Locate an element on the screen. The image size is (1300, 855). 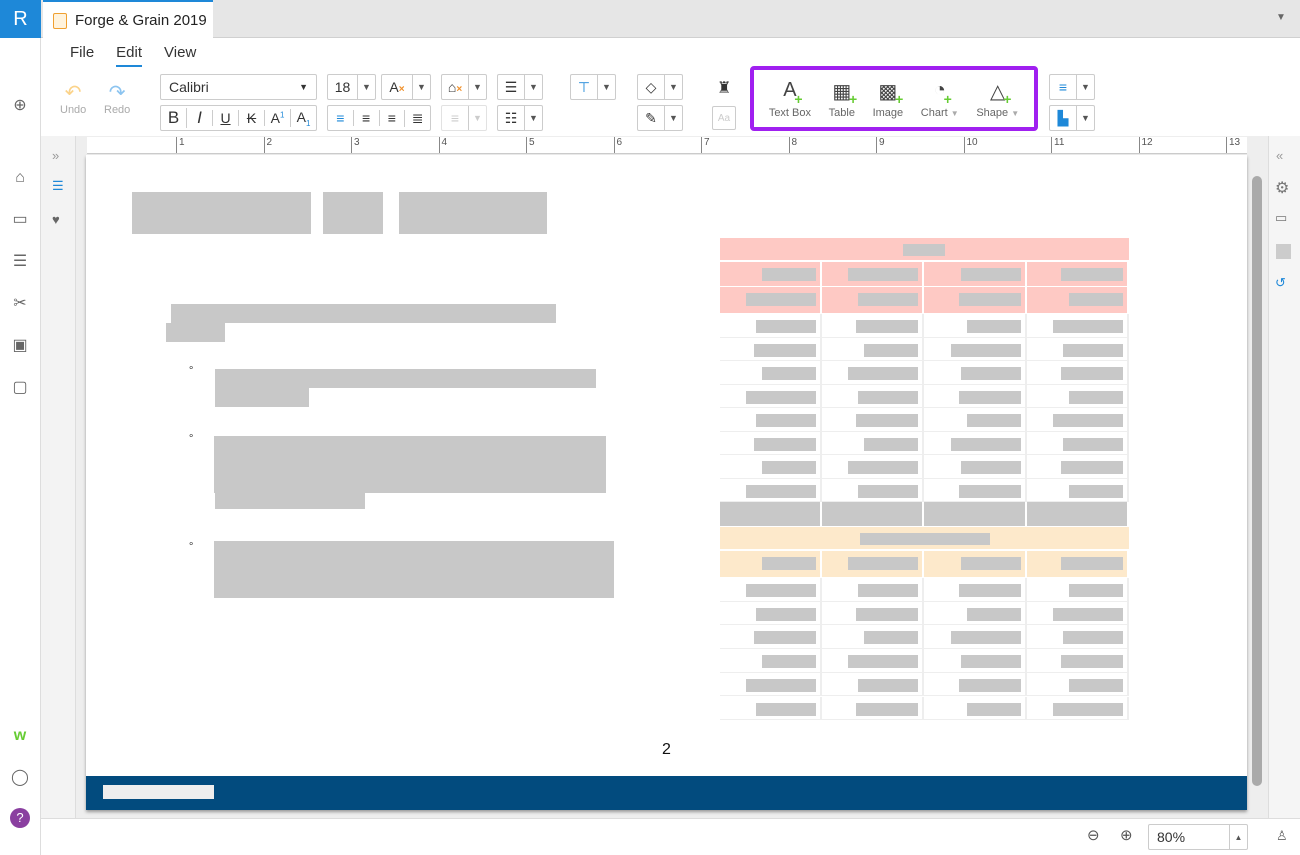
menu-bar: File Edit View is located at coordinates (133, 55).